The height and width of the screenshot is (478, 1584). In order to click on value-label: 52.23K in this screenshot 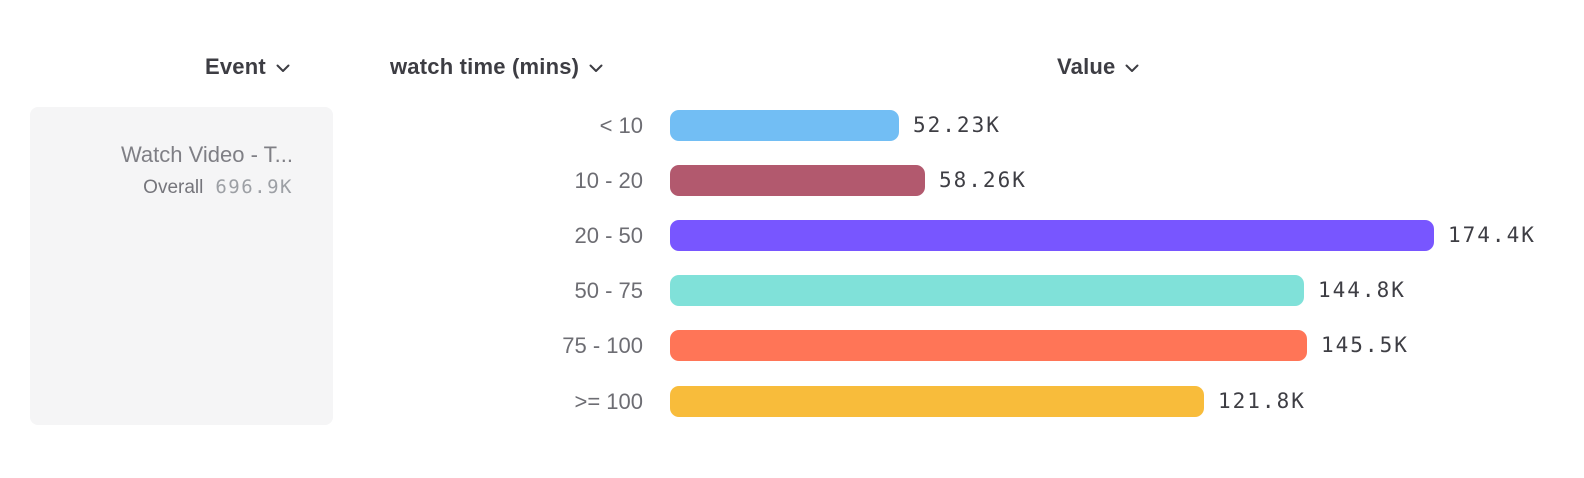, I will do `click(957, 124)`.